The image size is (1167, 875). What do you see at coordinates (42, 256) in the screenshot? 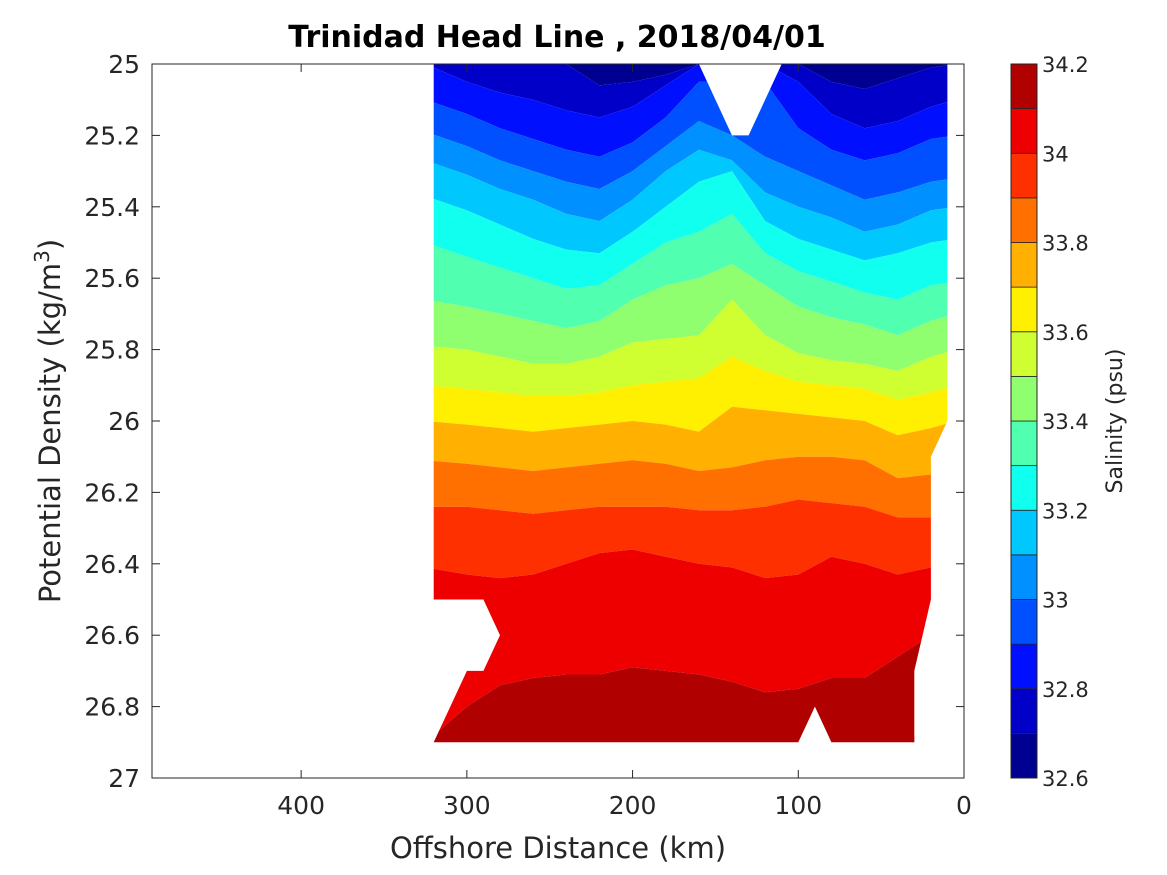
I see `y-axis-label-superscript: 3` at bounding box center [42, 256].